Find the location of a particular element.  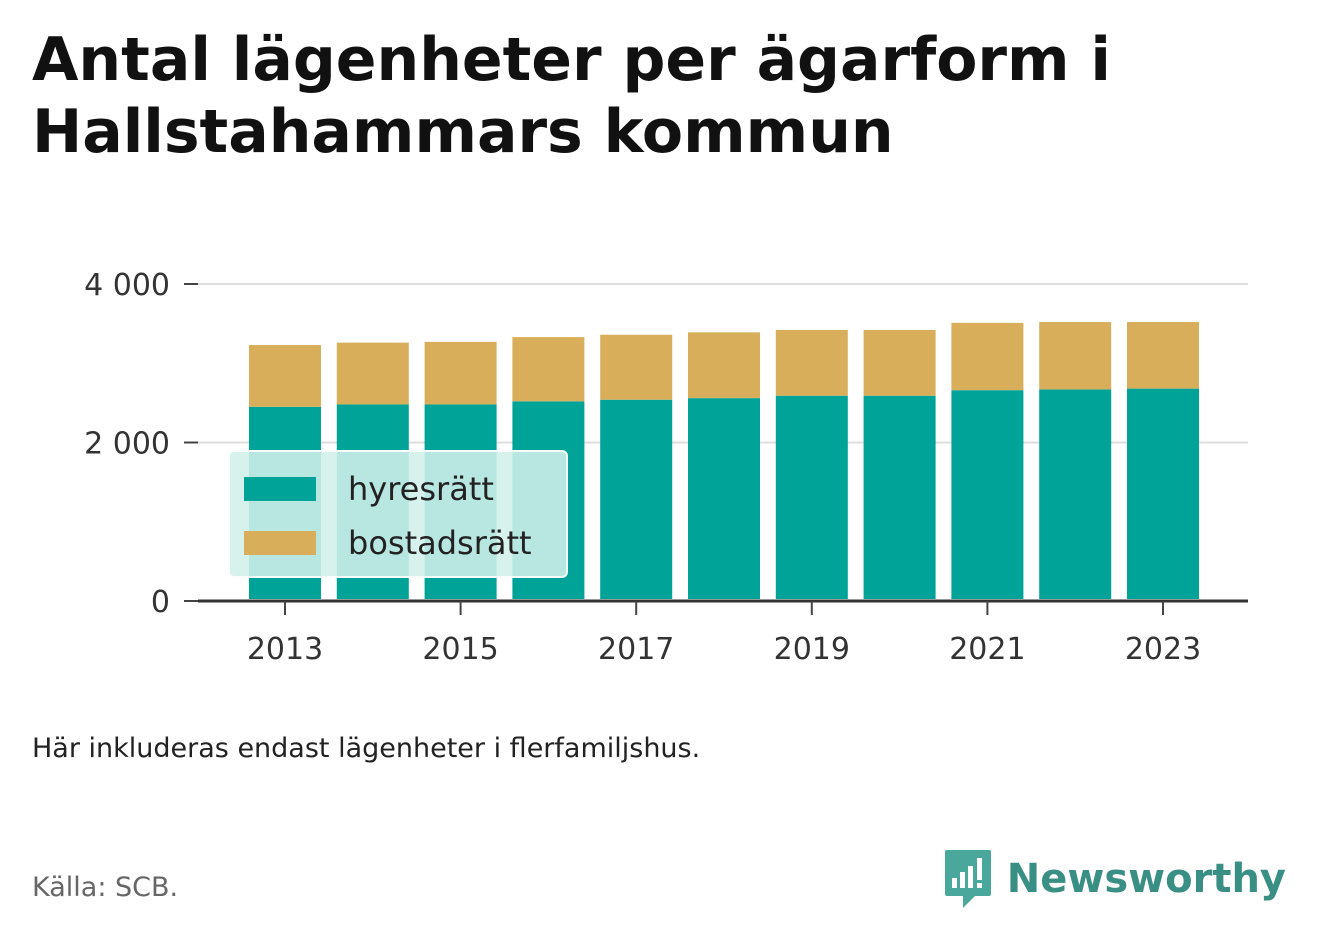

newsworthy-logo-icon is located at coordinates (967, 879).